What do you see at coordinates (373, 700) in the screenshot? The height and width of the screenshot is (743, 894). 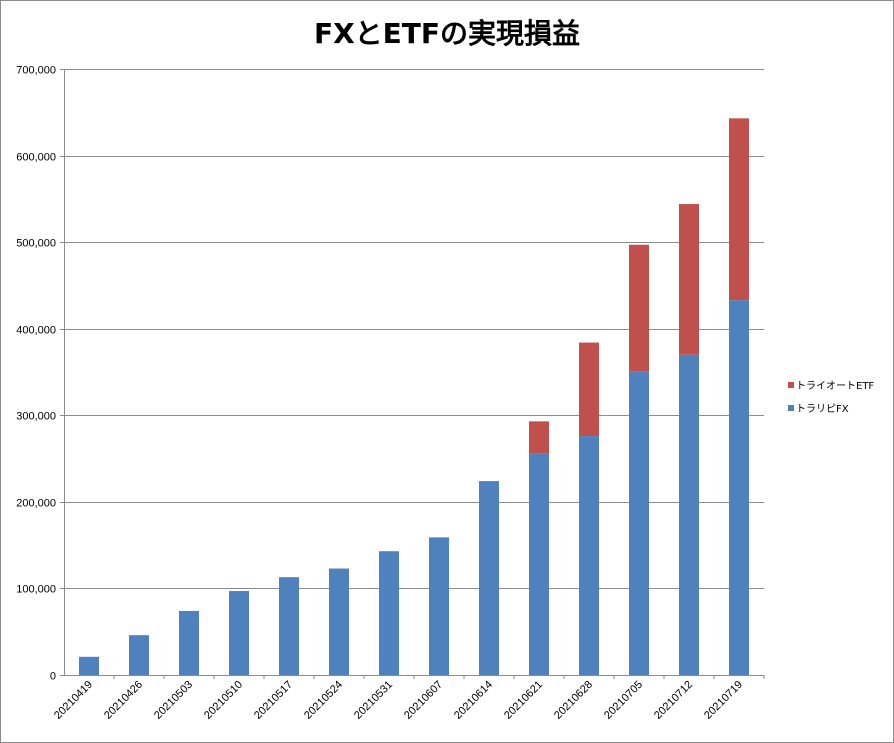 I see `x-tick-label: 20210531` at bounding box center [373, 700].